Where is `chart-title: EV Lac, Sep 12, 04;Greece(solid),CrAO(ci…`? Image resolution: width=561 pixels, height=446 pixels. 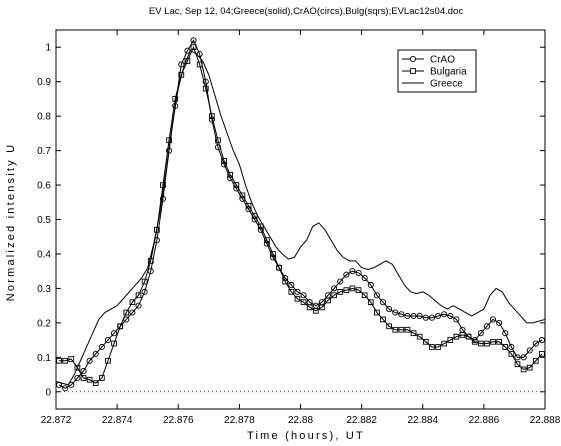 chart-title: EV Lac, Sep 12, 04;Greece(solid),CrAO(ci… is located at coordinates (306, 11).